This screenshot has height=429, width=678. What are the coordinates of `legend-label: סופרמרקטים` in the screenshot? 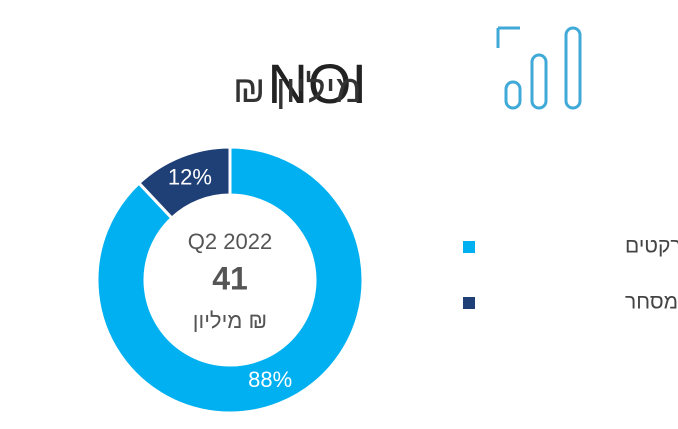 It's located at (651, 246).